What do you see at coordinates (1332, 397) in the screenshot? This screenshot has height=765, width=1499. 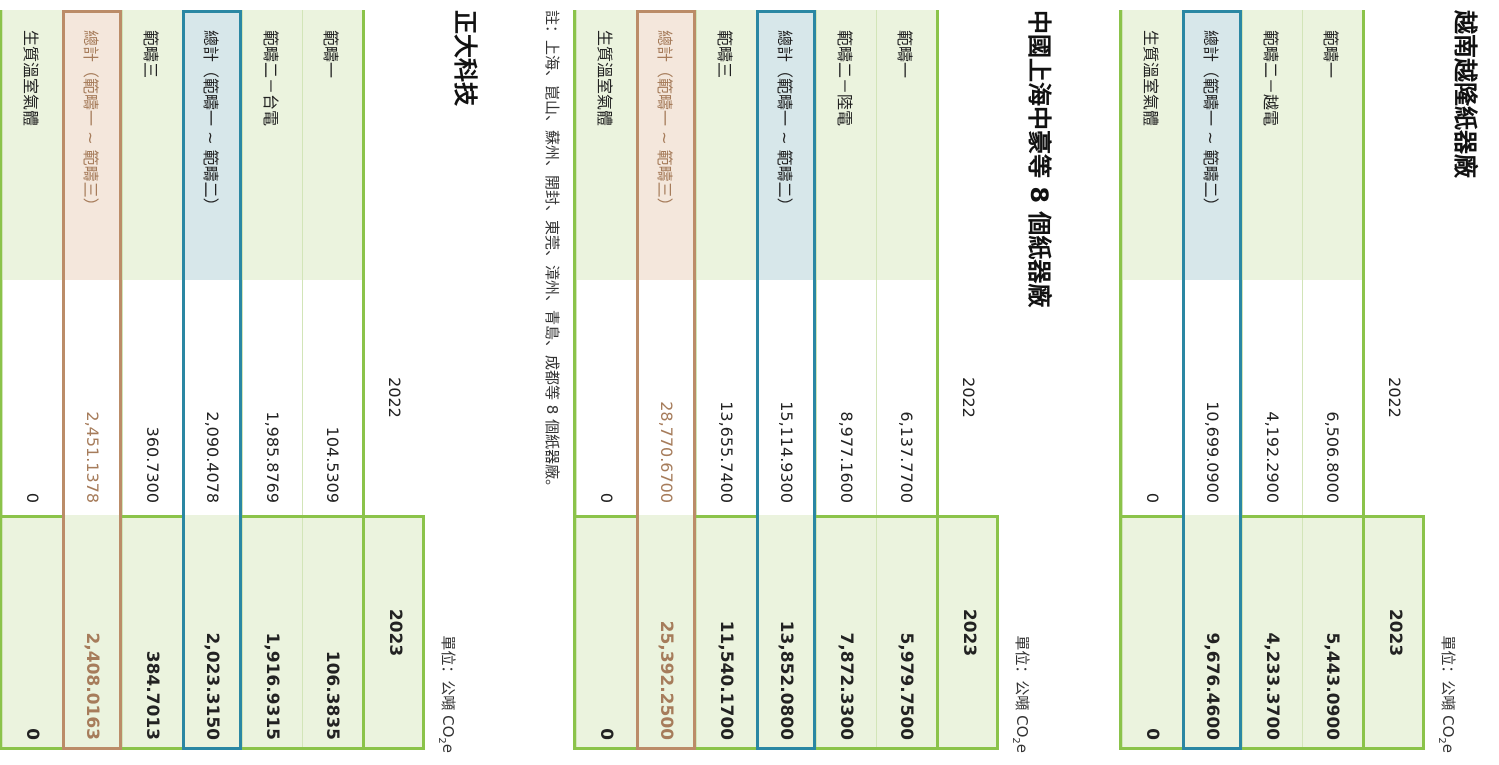 I see `value-2022: 6,506.8000` at bounding box center [1332, 397].